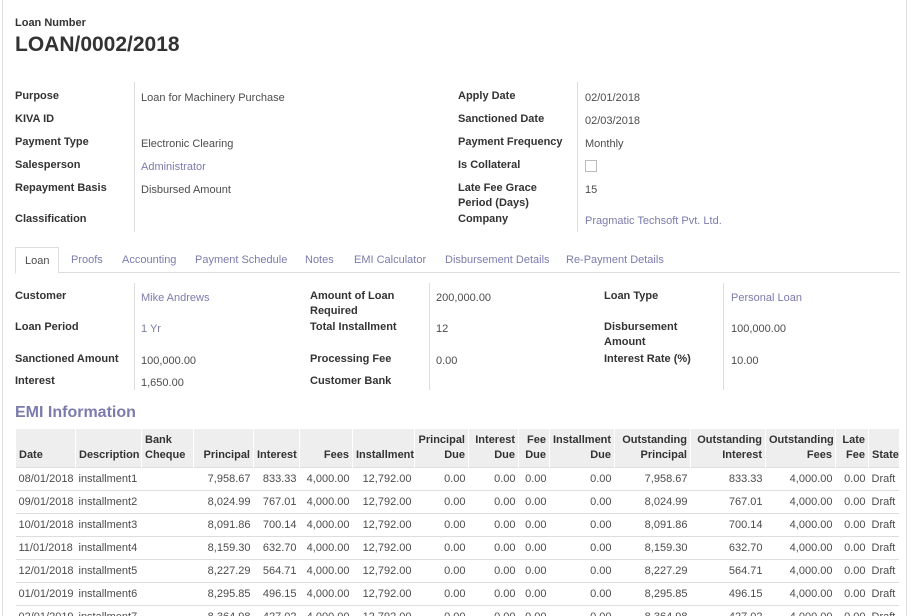  I want to click on field-label: Is Collateral, so click(489, 165).